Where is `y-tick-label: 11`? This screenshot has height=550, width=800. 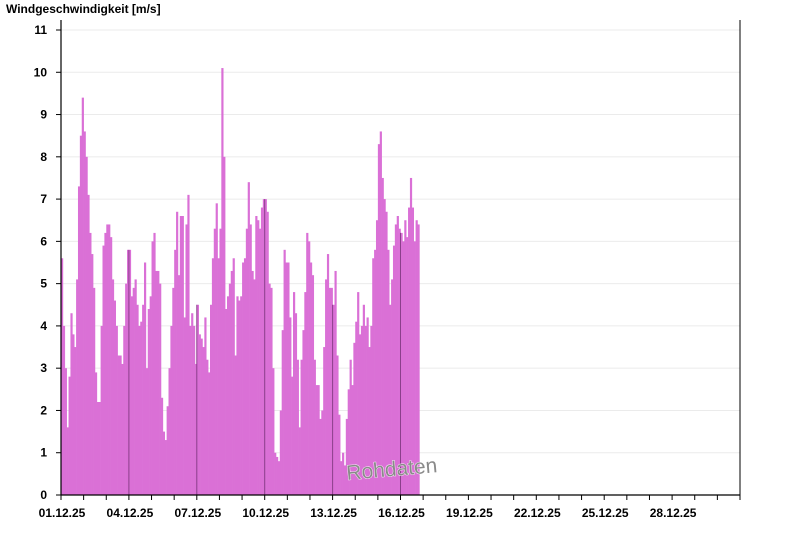 y-tick-label: 11 is located at coordinates (40, 30).